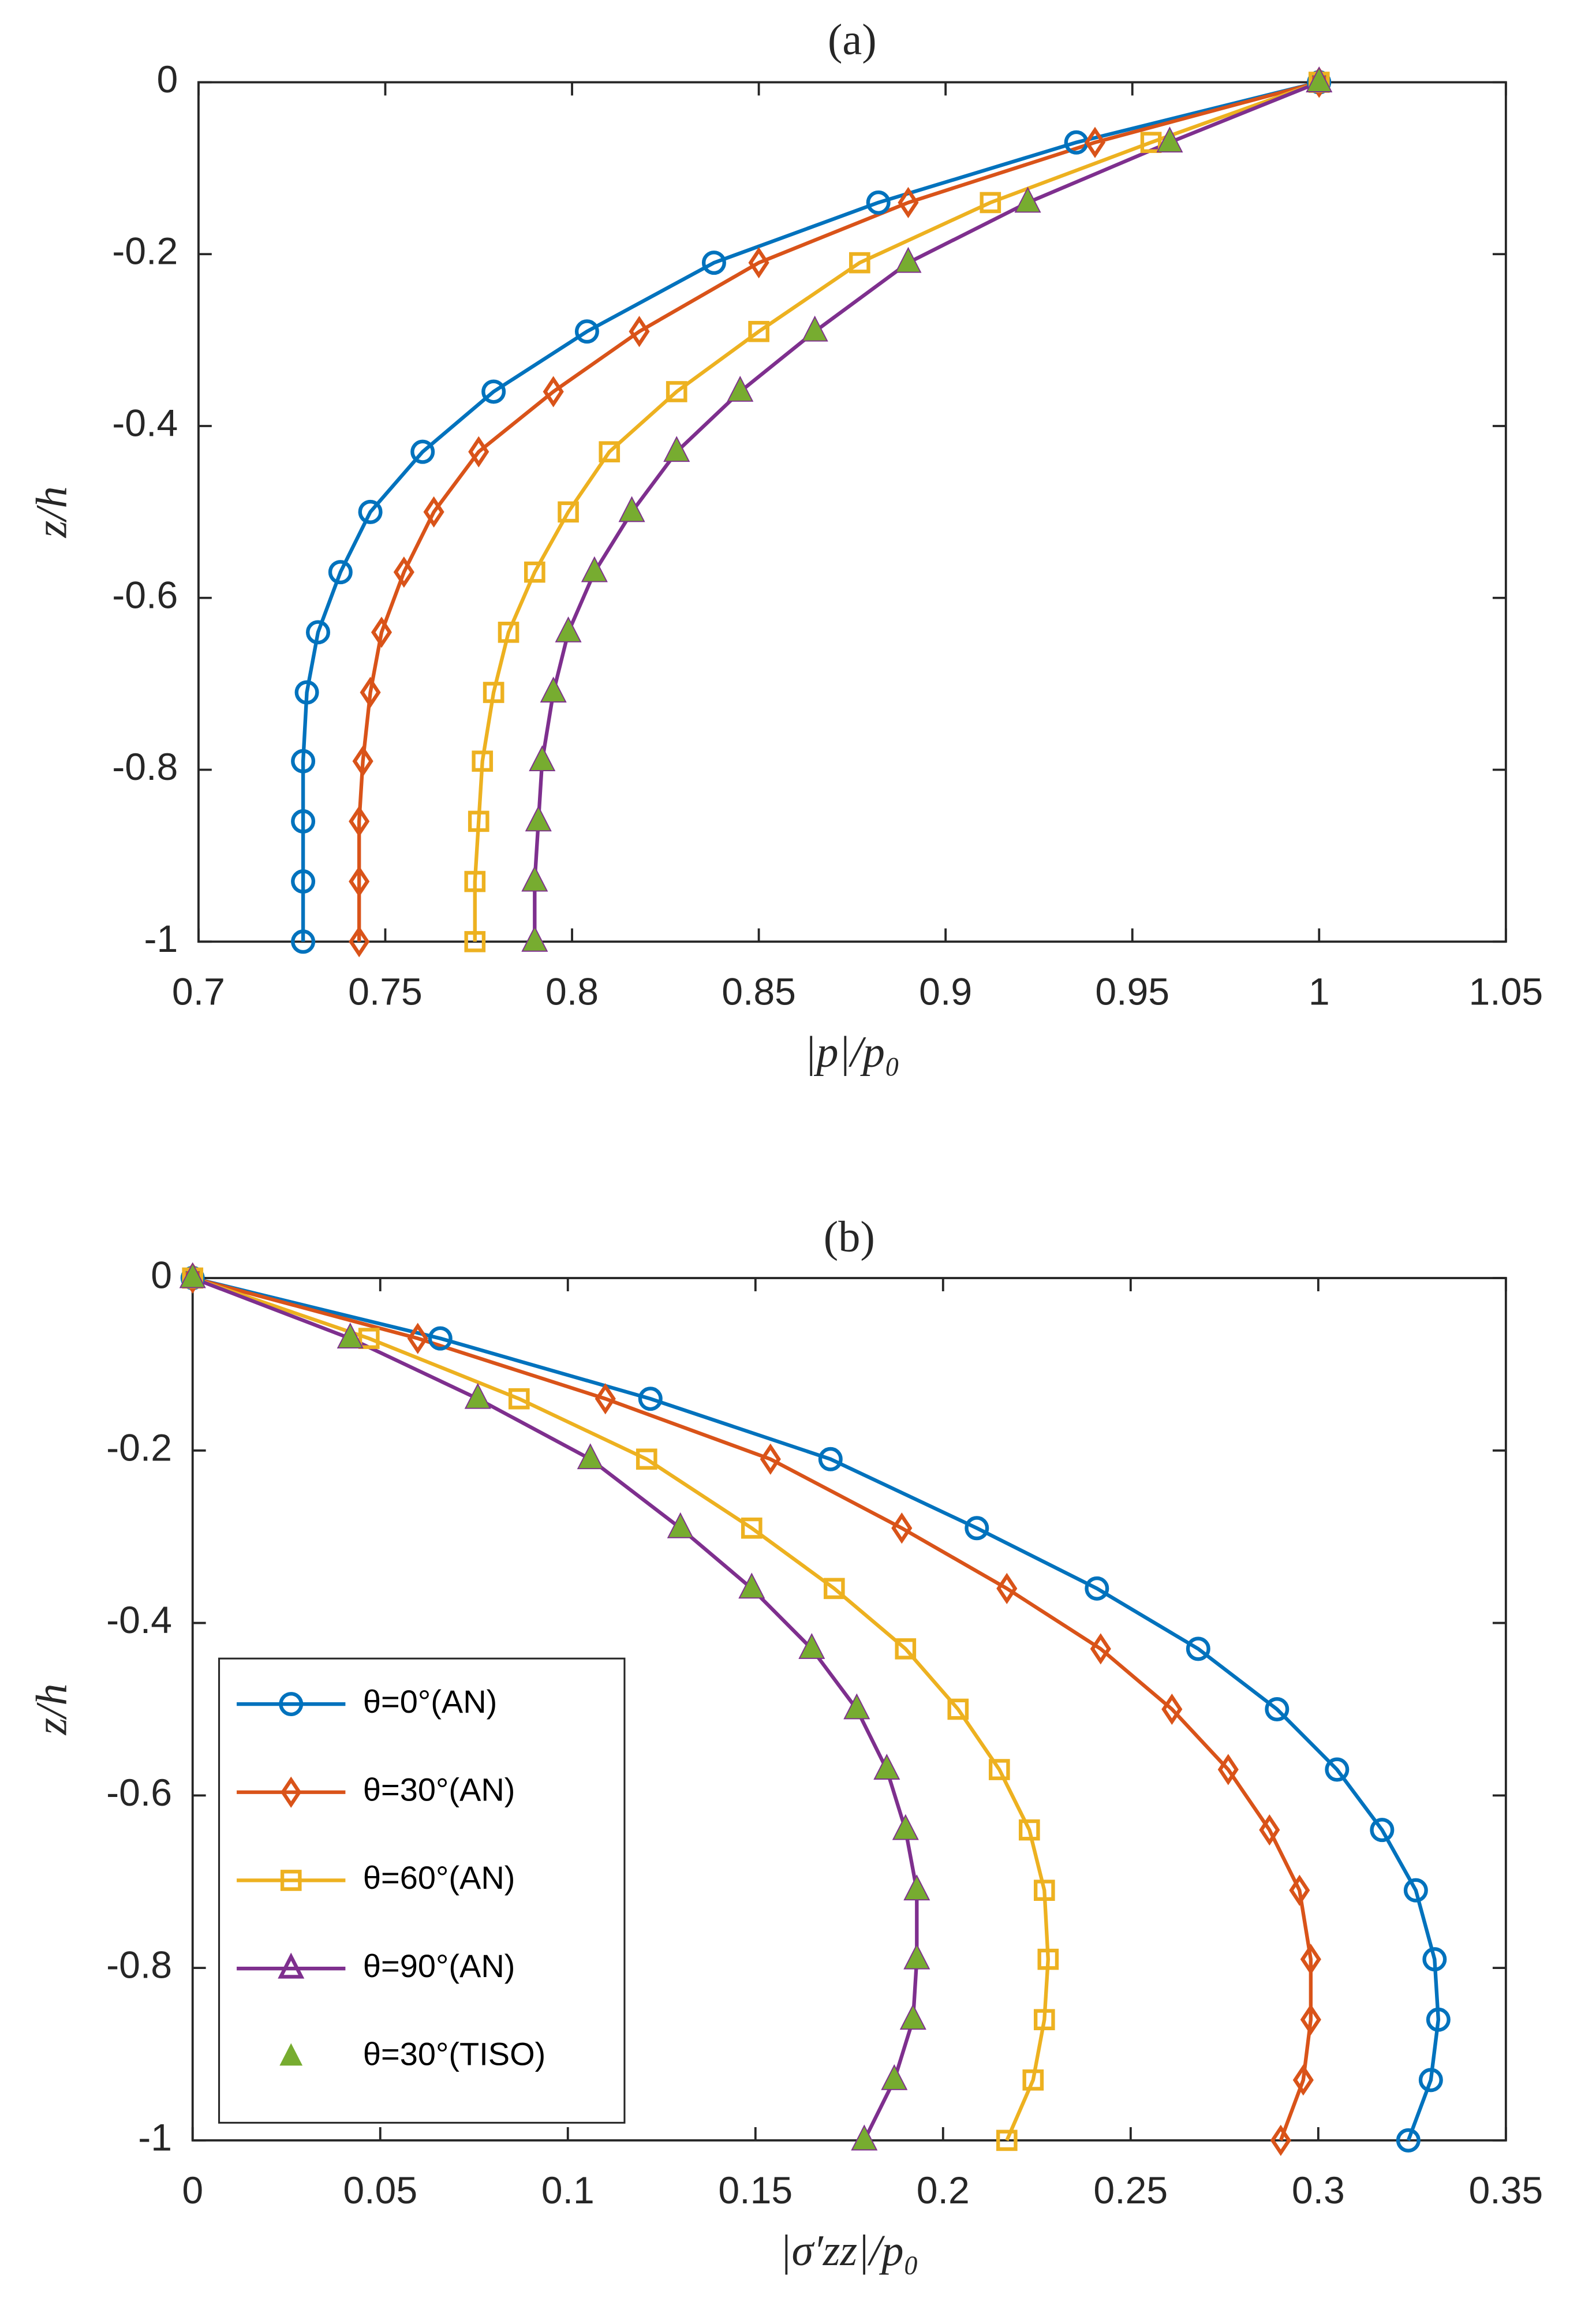 This screenshot has height=2324, width=1581. What do you see at coordinates (946, 991) in the screenshot?
I see `x-tick-label: 0.9` at bounding box center [946, 991].